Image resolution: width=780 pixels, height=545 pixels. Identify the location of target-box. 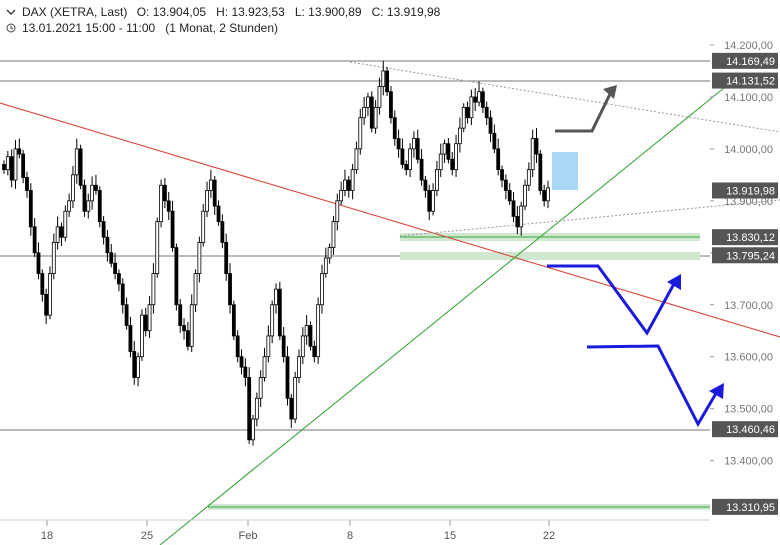
(565, 171).